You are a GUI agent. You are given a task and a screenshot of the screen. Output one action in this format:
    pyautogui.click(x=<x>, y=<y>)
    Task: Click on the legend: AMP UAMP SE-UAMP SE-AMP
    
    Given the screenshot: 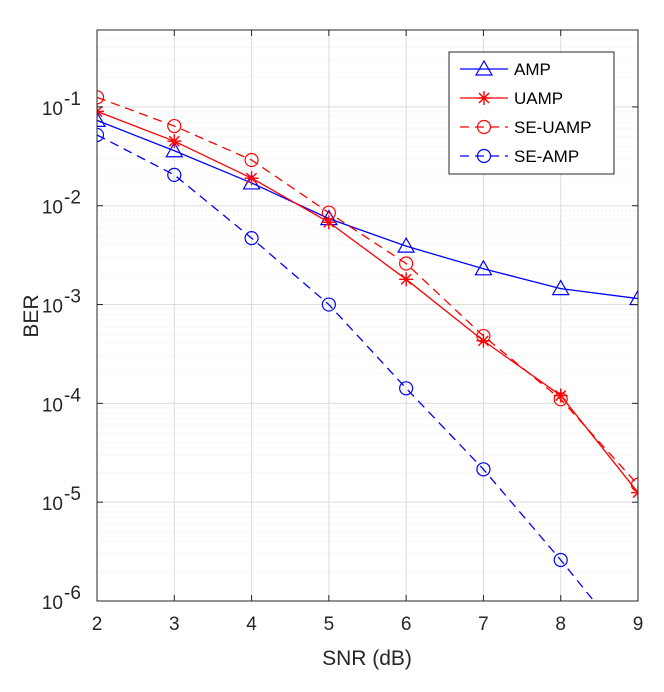 What is the action you would take?
    pyautogui.click(x=531, y=113)
    